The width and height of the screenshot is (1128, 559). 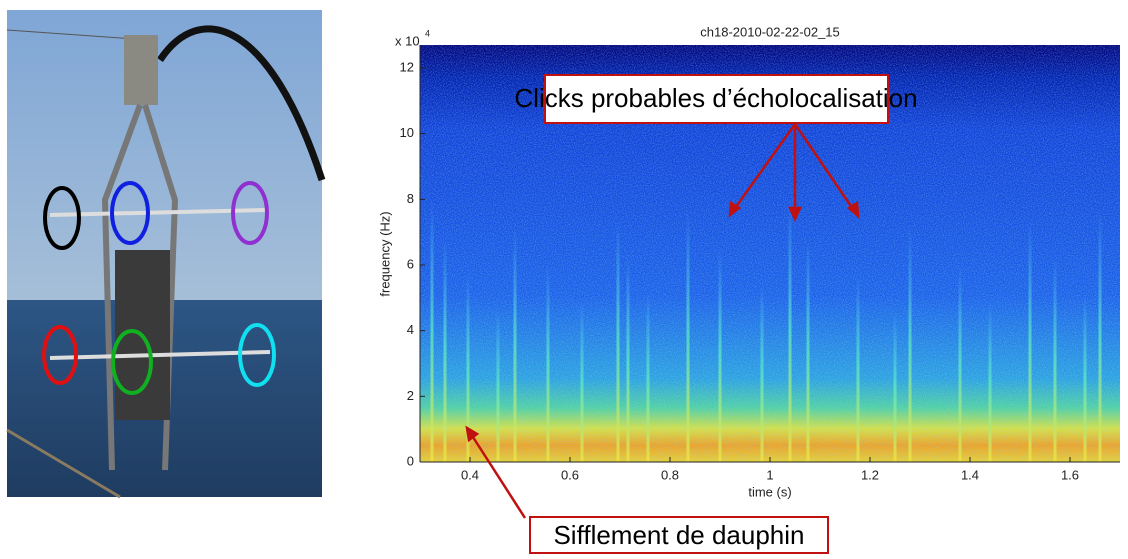 I want to click on annotation: Clicks probables d’écholocalisation, so click(x=715, y=98).